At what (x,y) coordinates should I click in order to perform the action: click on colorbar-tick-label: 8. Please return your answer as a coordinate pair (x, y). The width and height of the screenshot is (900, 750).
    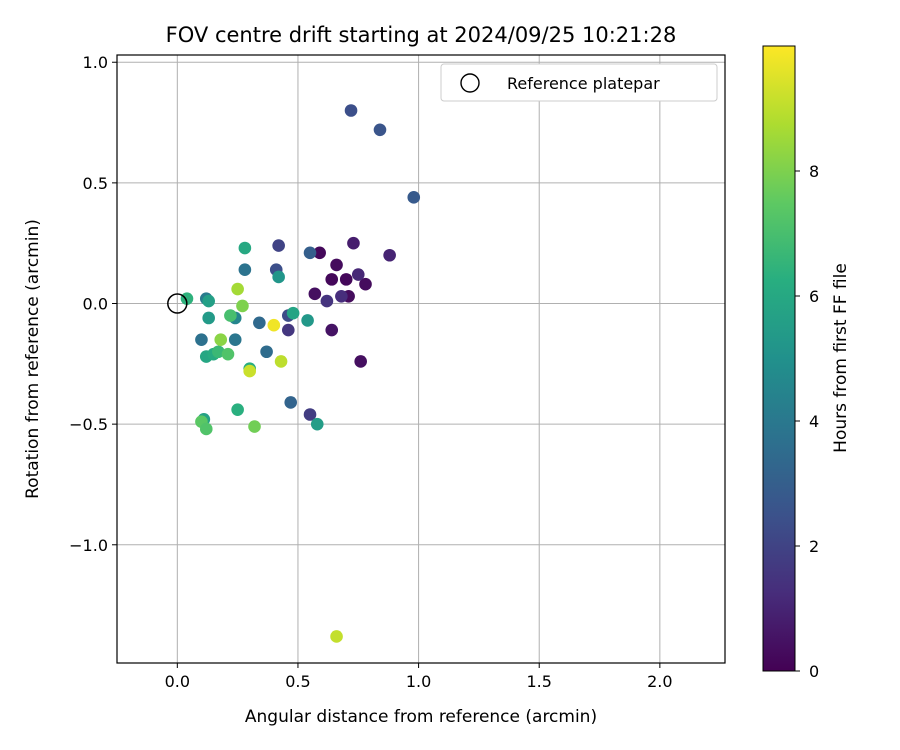
    Looking at the image, I should click on (814, 171).